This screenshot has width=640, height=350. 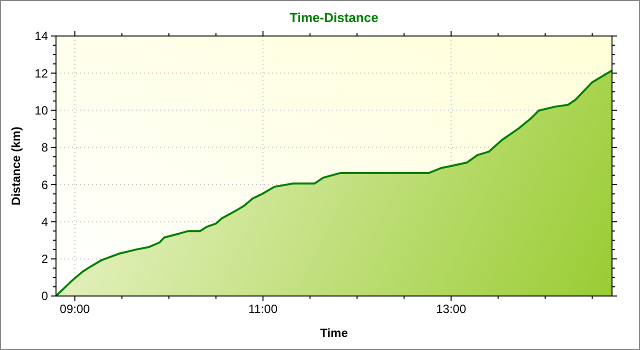 I want to click on y-tick-label: 14, so click(x=41, y=36).